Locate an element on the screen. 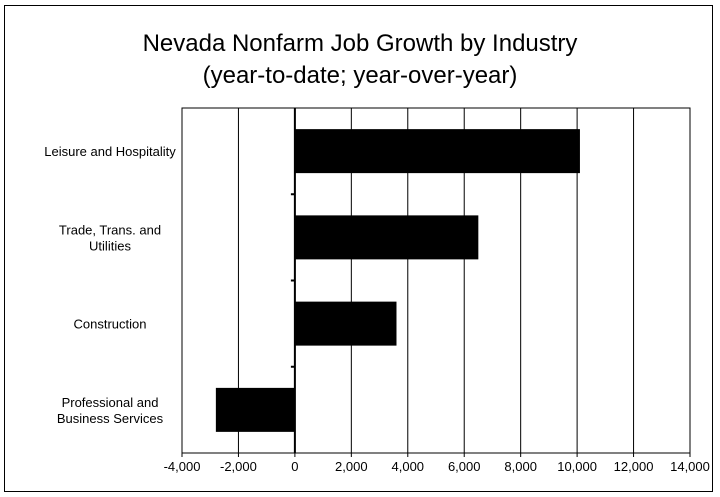  x-tick-label: 10,000 is located at coordinates (577, 466).